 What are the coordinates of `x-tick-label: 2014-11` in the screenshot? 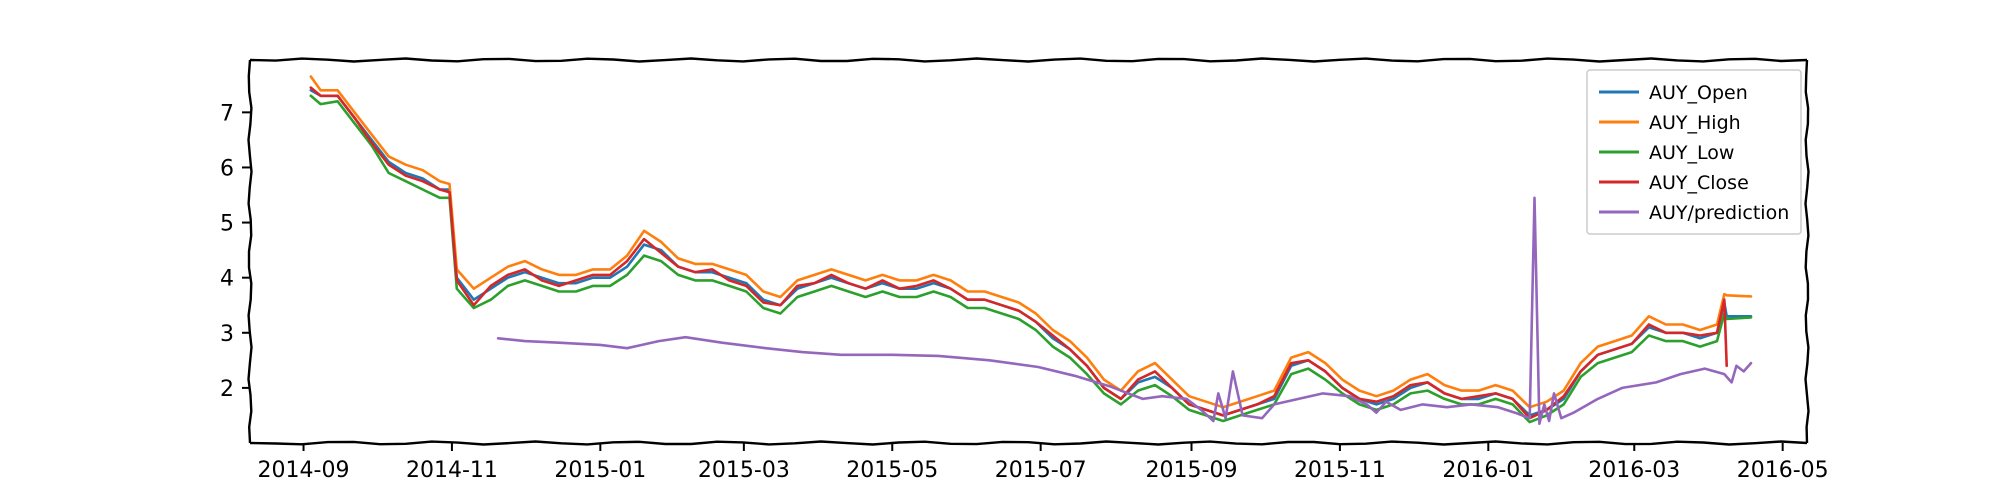 It's located at (452, 470).